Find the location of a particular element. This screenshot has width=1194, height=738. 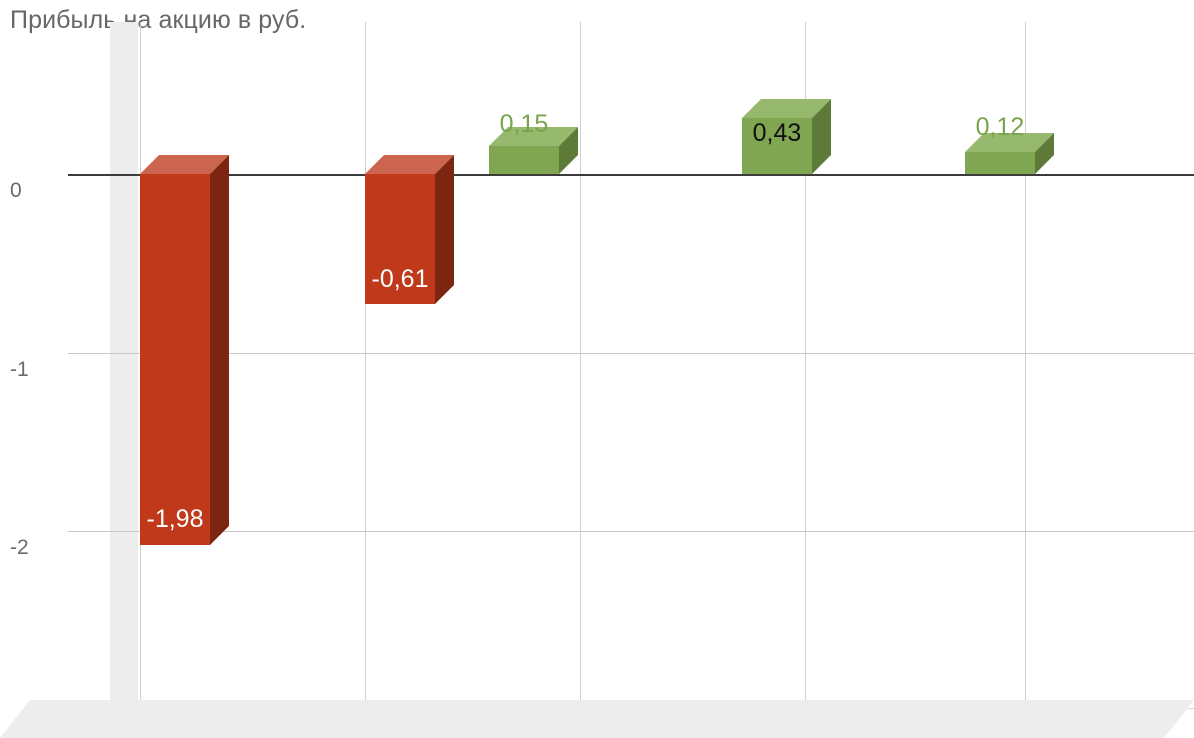

bar-label-2015: -0,61 is located at coordinates (400, 279).